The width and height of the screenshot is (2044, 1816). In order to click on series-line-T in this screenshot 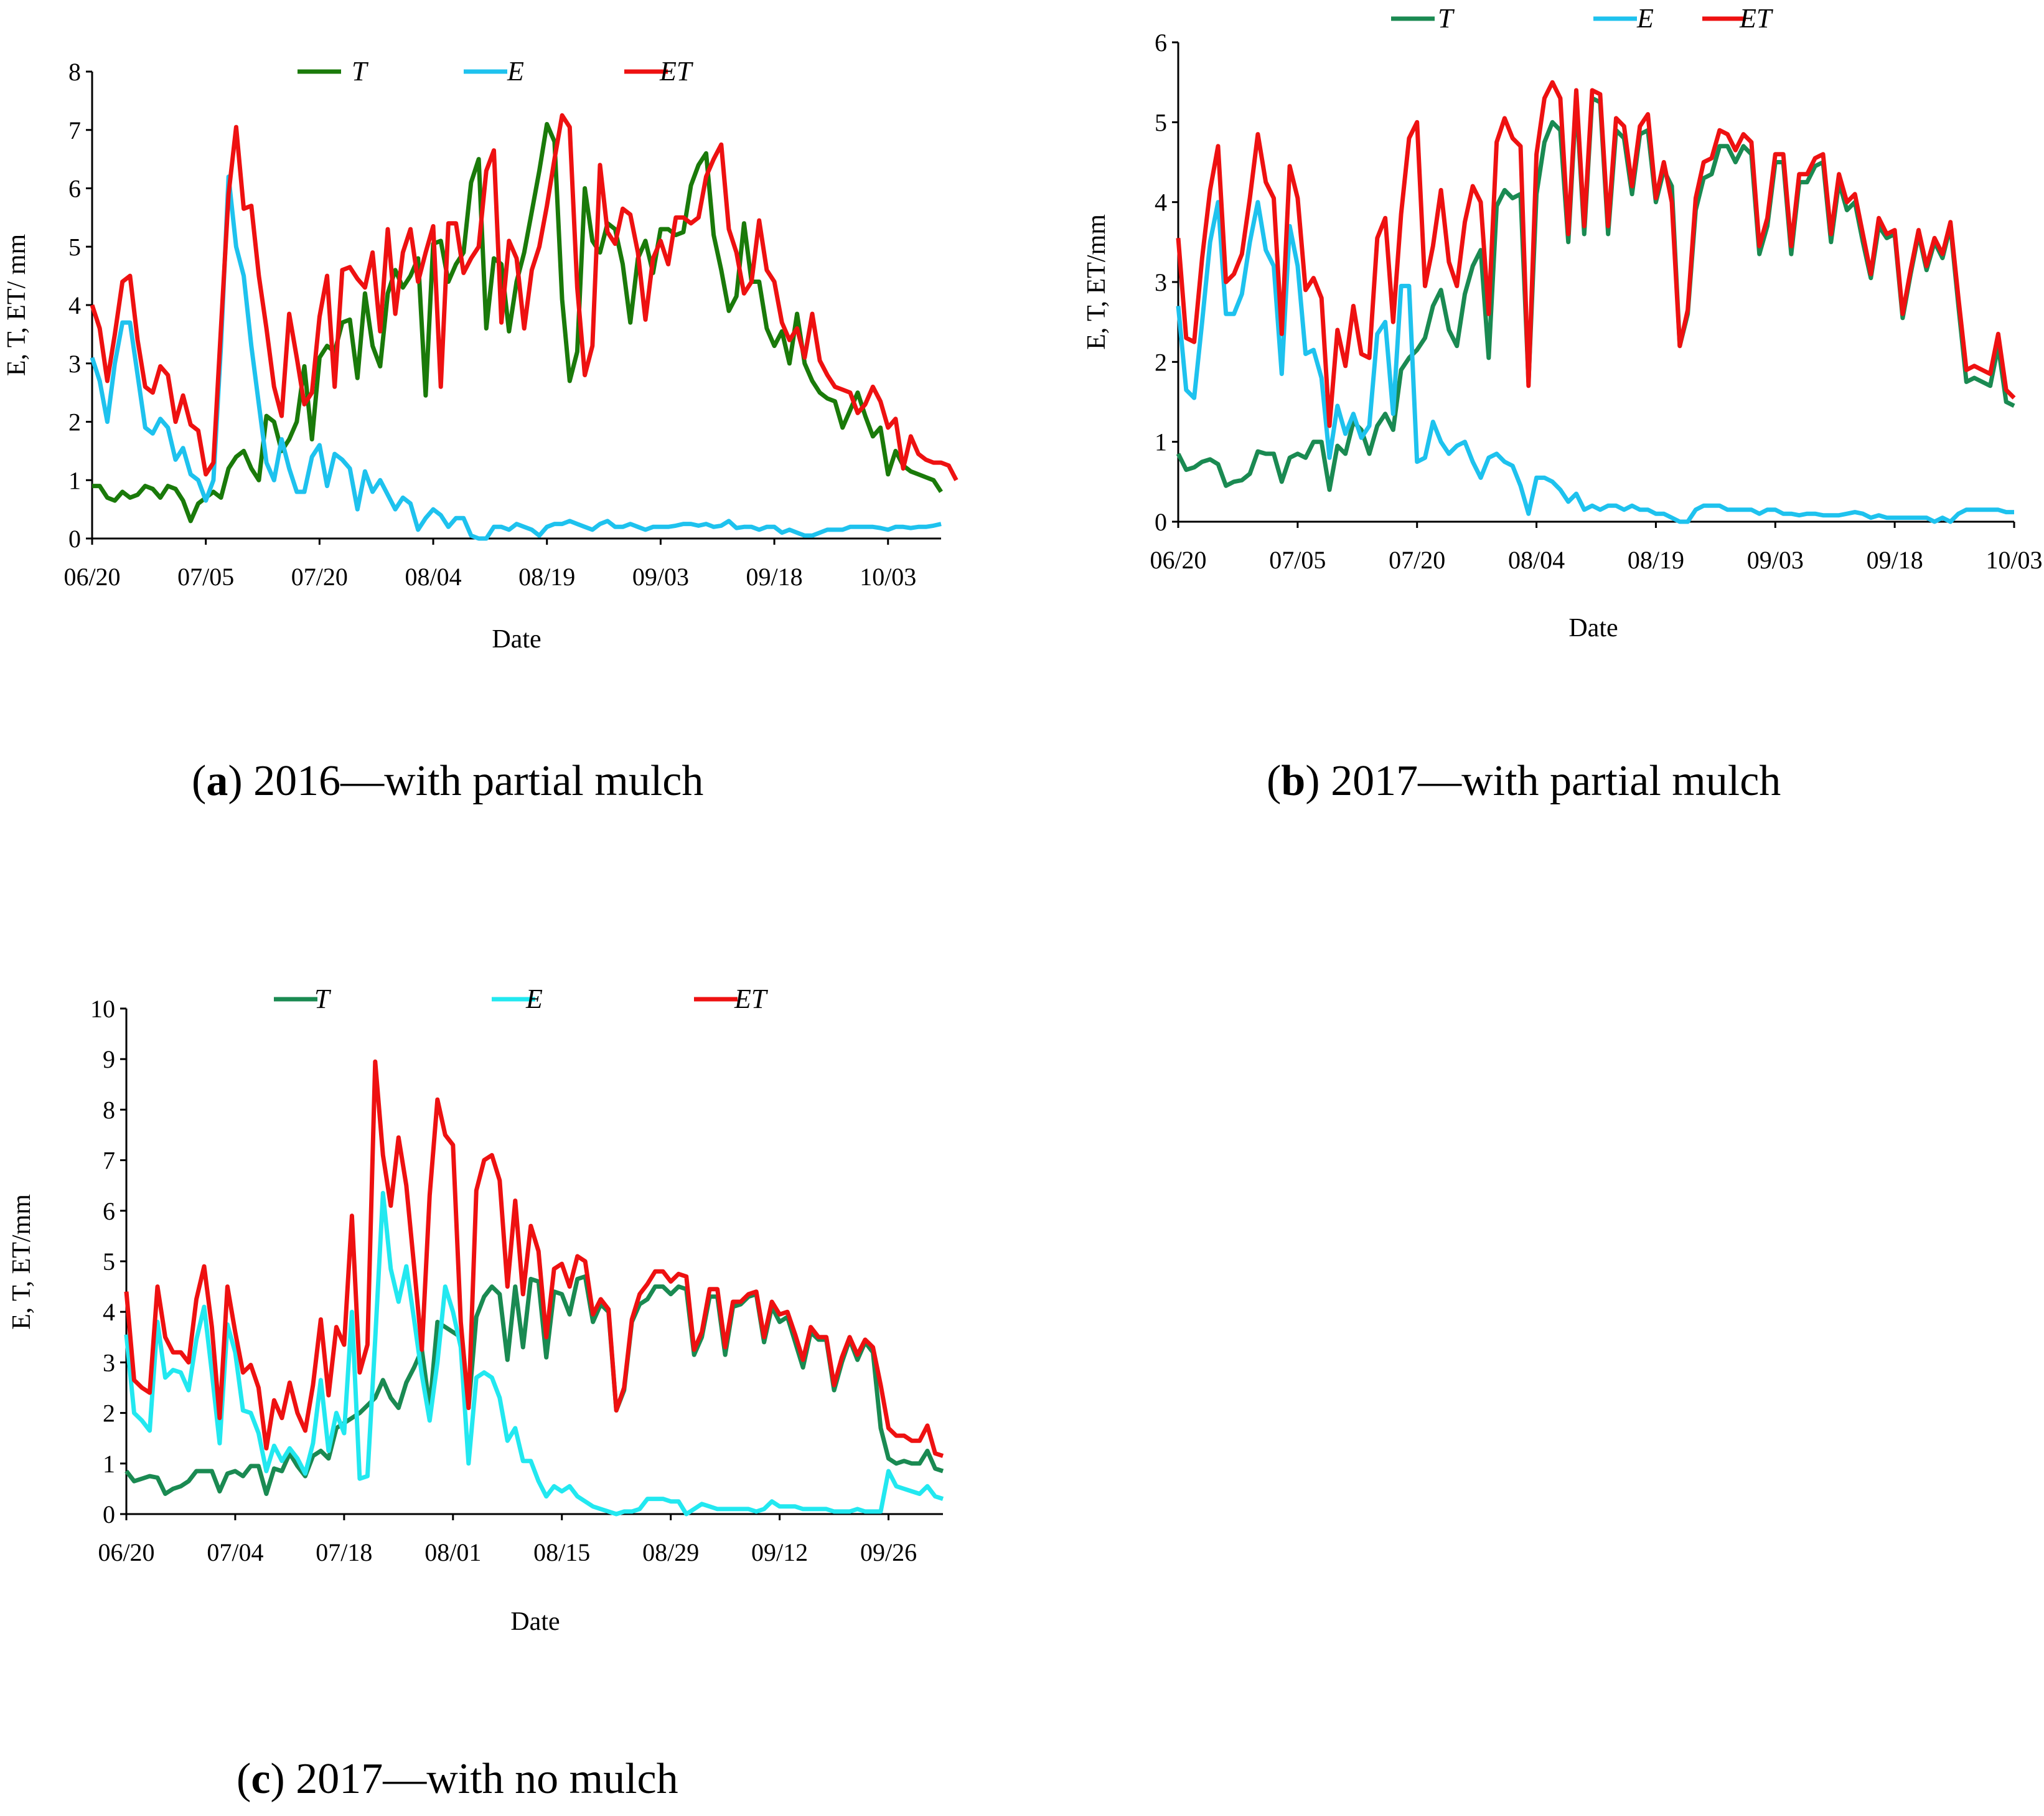, I will do `click(534, 1385)`.